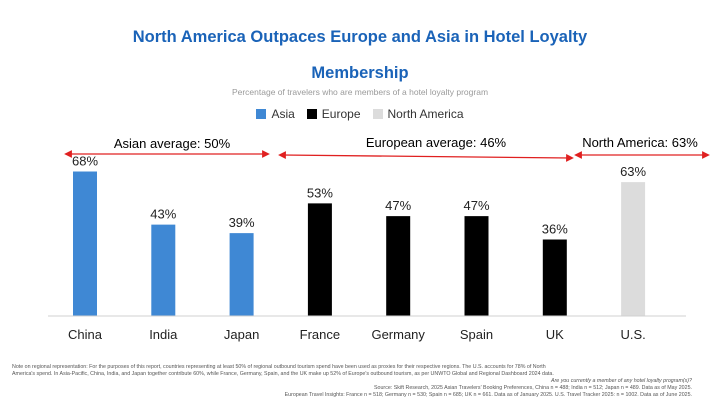 This screenshot has height=405, width=720. I want to click on legend-item-europe: Europe, so click(333, 114).